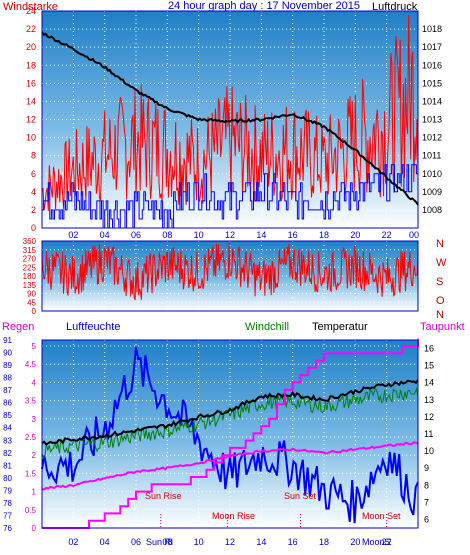 The width and height of the screenshot is (470, 555). Describe the element at coordinates (426, 502) in the screenshot. I see `temperature-axis-tick-7: 7` at that location.